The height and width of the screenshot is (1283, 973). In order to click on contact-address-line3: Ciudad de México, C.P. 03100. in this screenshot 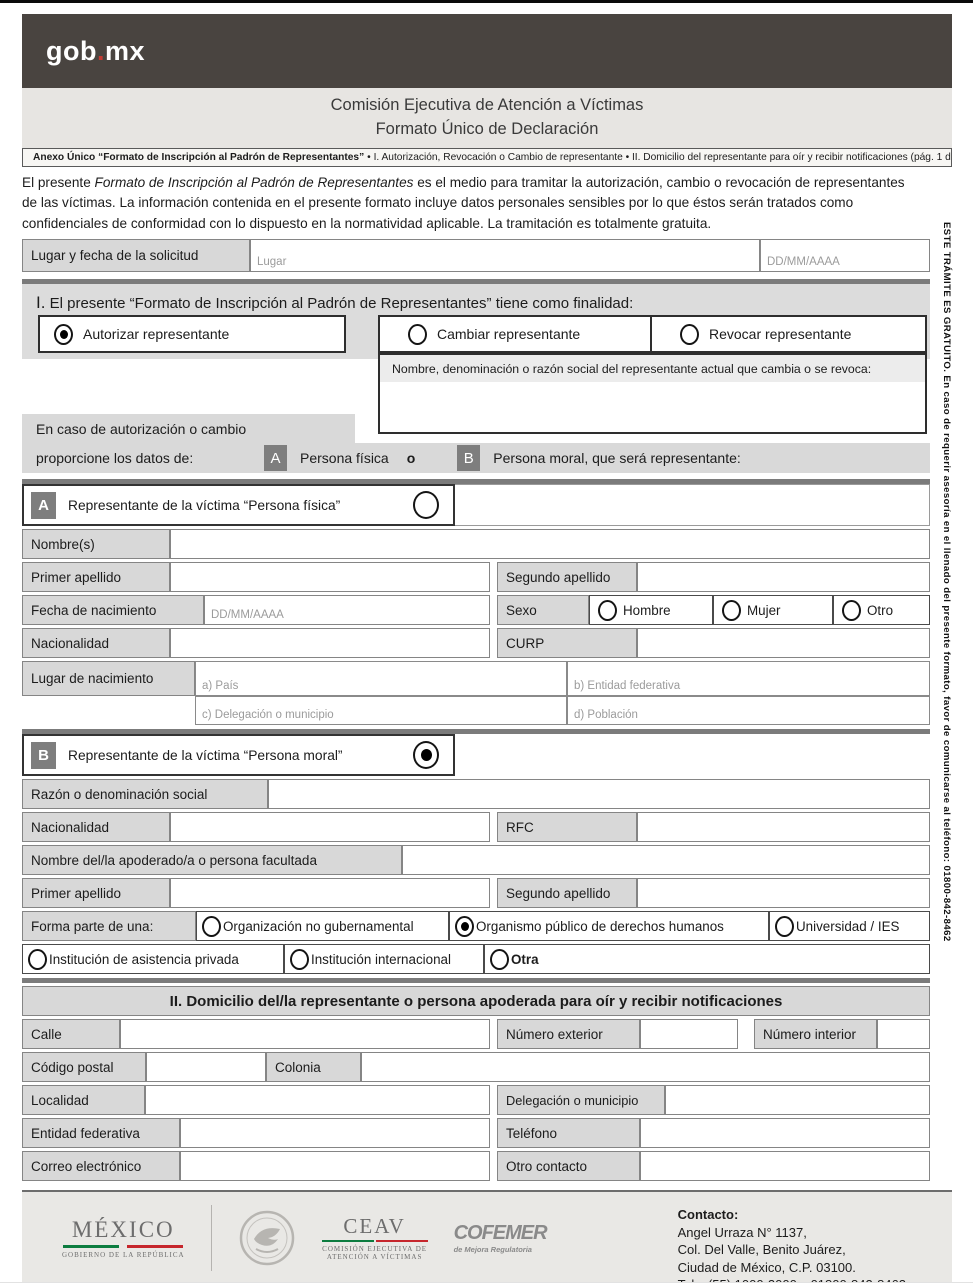, I will do `click(766, 1267)`.